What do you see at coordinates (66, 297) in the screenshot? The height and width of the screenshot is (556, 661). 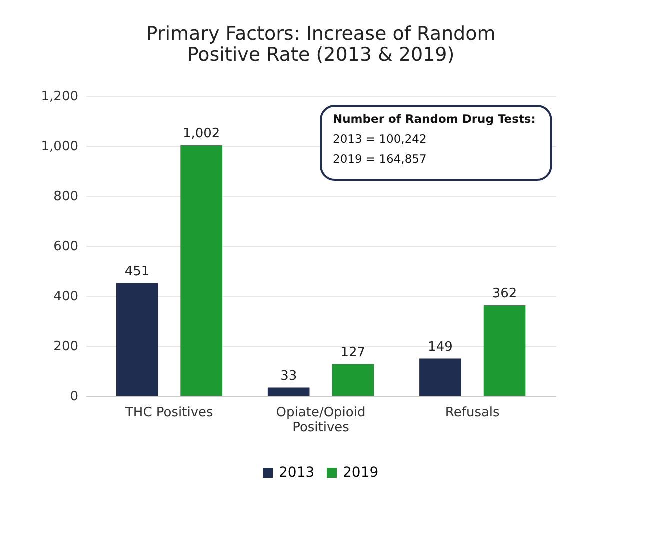 I see `y-tick-label: 400` at bounding box center [66, 297].